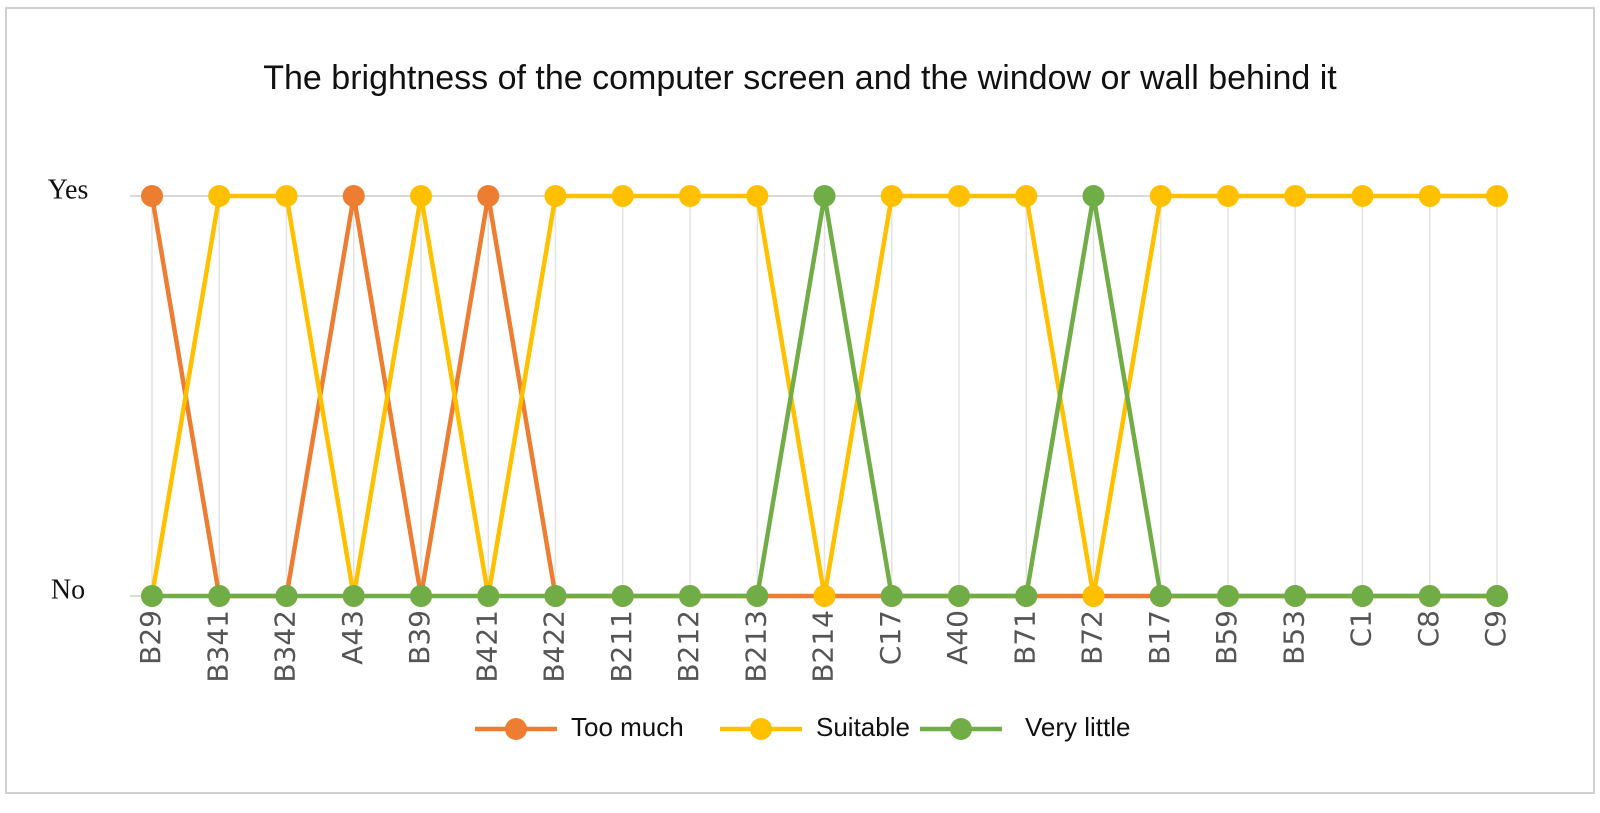  I want to click on x-tick-label: B71, so click(1024, 637).